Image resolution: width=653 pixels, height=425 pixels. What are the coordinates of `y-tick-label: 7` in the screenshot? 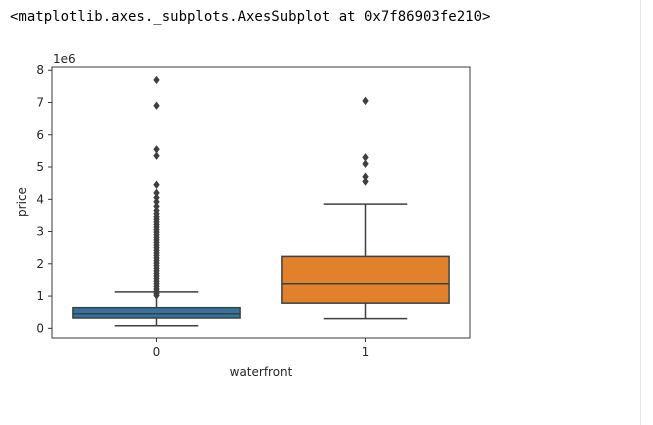 It's located at (40, 102).